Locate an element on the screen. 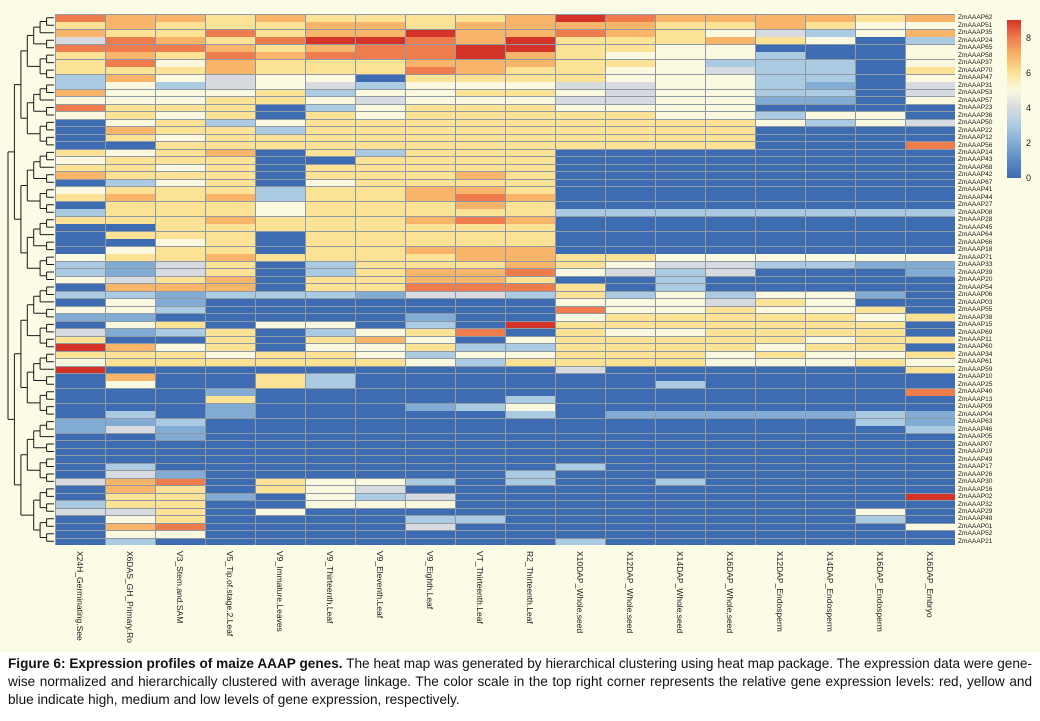 The height and width of the screenshot is (721, 1040). gene-label: ZmAAAP08 is located at coordinates (975, 212).